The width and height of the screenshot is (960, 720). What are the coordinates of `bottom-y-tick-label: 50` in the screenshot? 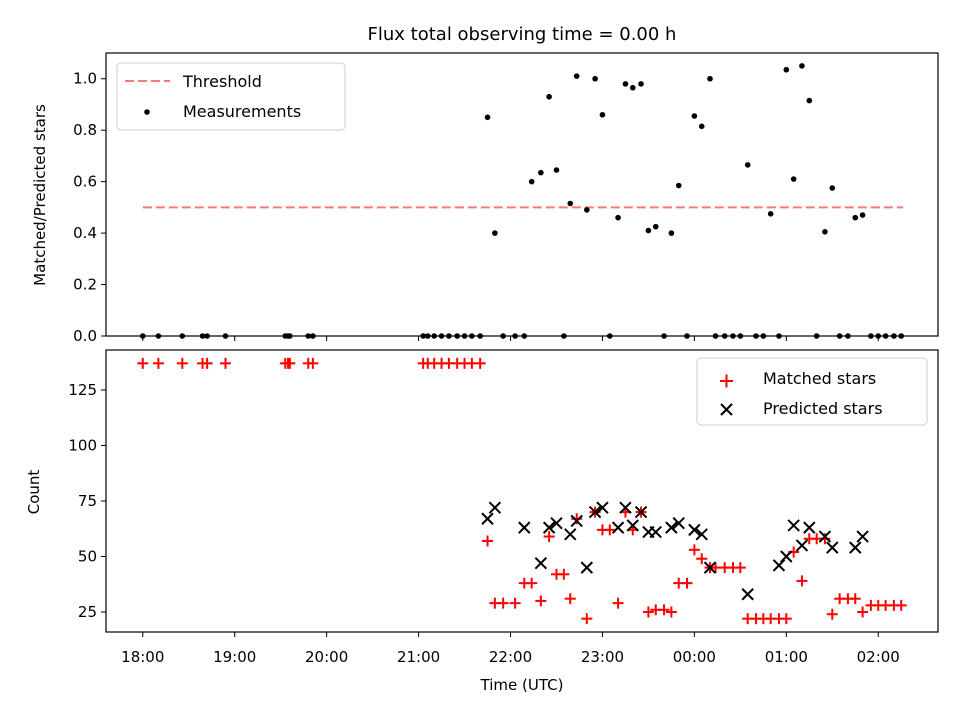 It's located at (87, 557).